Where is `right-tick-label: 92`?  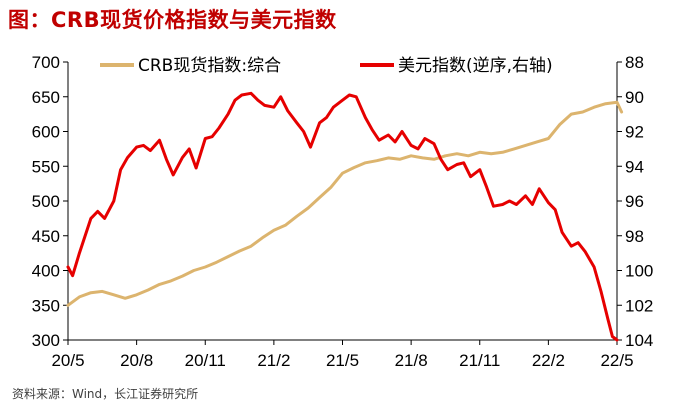 right-tick-label: 92 is located at coordinates (634, 132).